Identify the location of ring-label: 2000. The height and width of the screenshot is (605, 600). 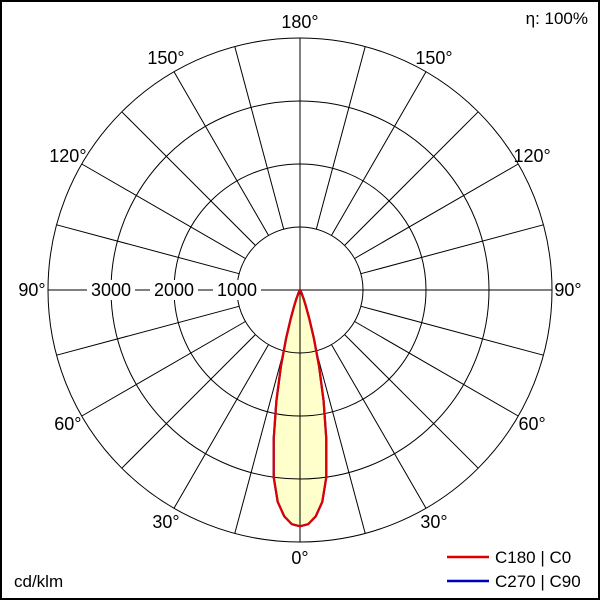
(174, 290).